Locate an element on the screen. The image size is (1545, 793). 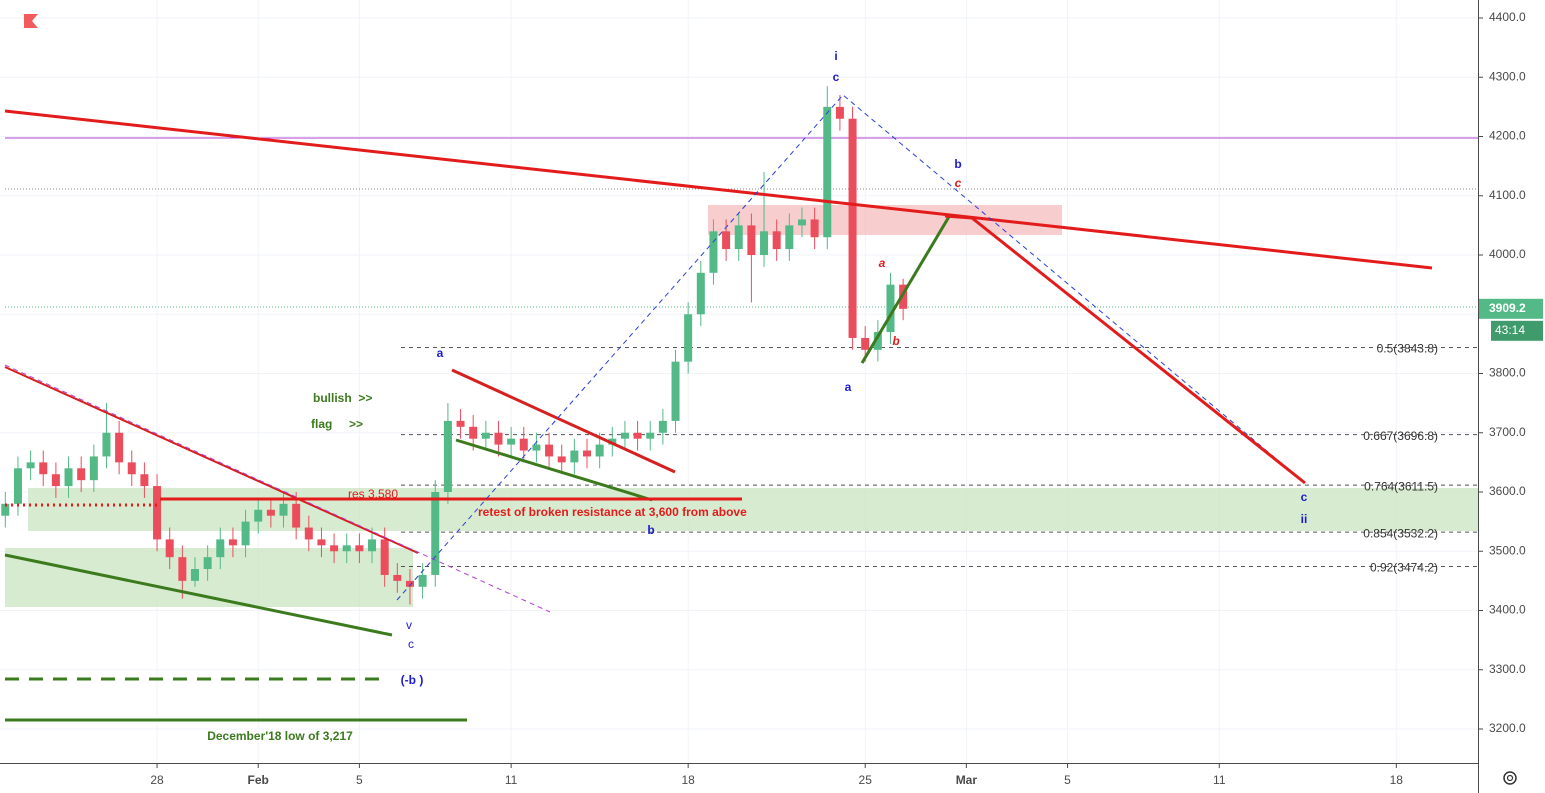
y-tick-label: 3500.0 is located at coordinates (1507, 550).